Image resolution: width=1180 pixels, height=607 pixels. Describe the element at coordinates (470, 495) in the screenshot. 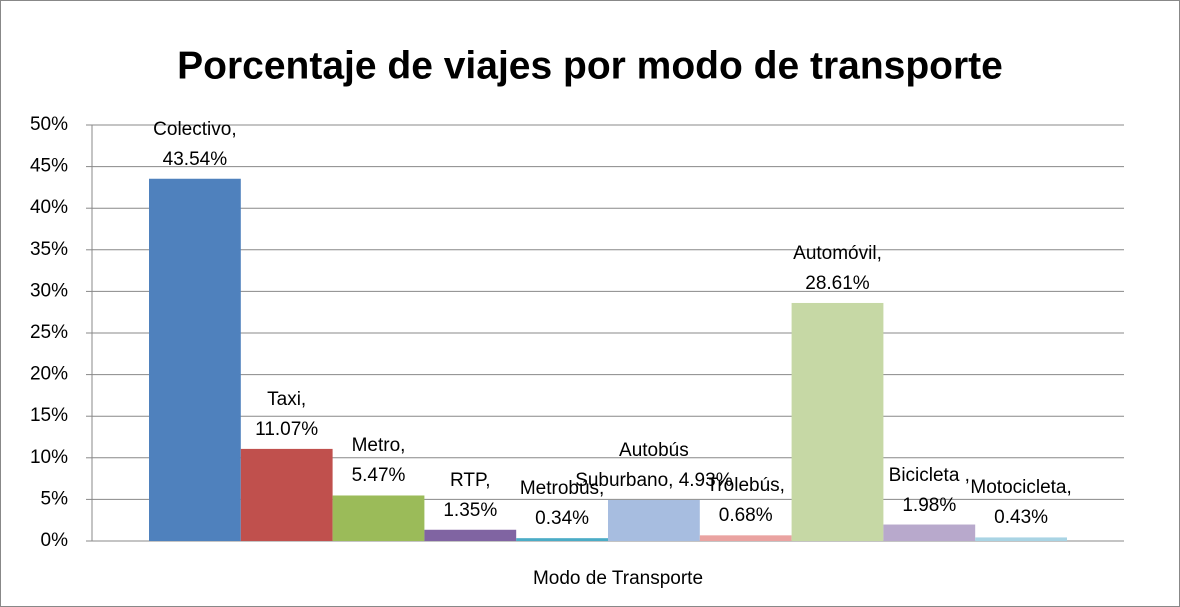

I see `data-label: RTP, 1.35%` at that location.